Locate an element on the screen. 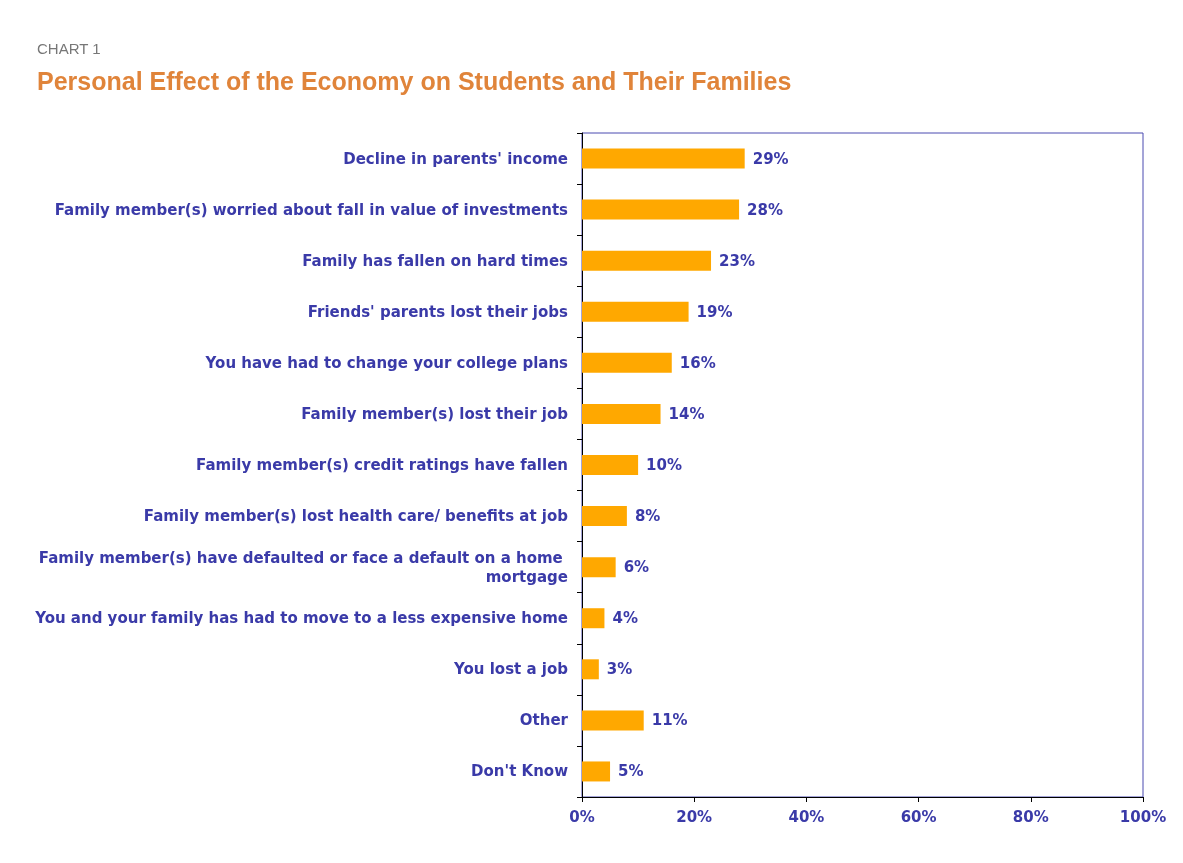 The height and width of the screenshot is (863, 1183). y-tick-label: Family member(s) credit ratings have fallen is located at coordinates (382, 465).